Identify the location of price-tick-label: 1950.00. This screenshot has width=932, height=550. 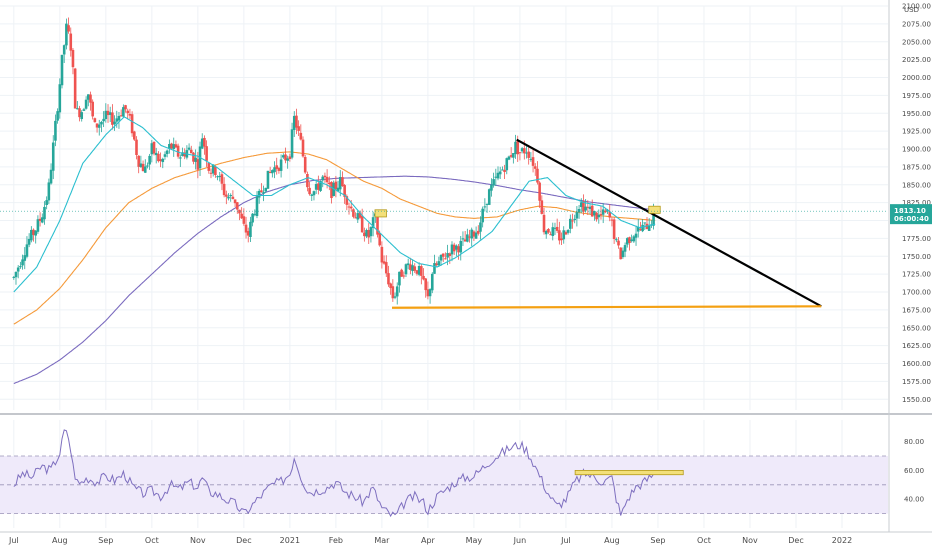
(916, 114).